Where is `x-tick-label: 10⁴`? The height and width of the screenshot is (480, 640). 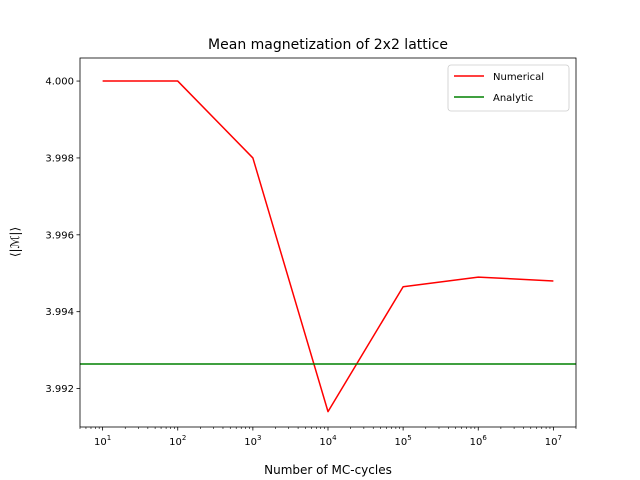
x-tick-label: 10⁴ is located at coordinates (328, 441).